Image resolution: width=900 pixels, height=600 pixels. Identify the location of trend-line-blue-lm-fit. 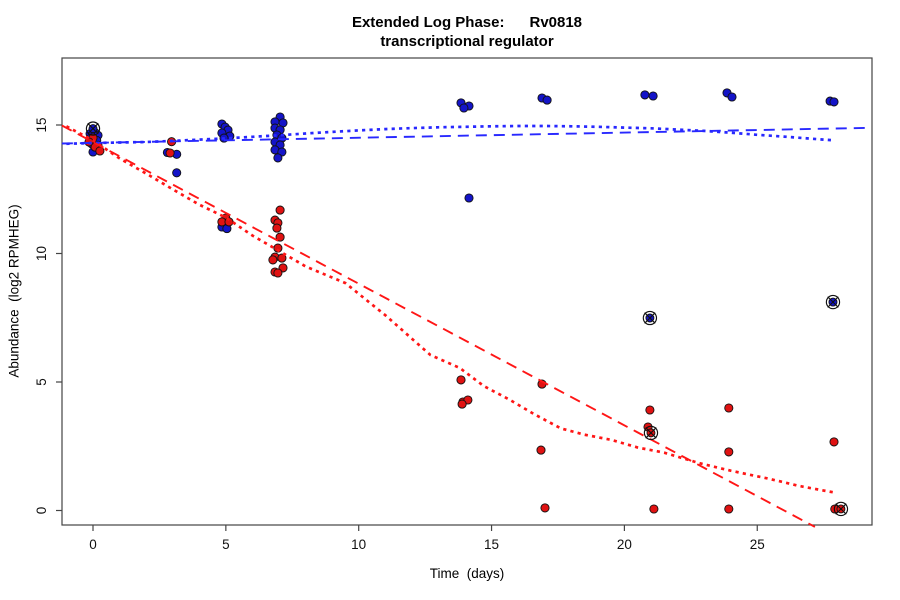
(466, 135).